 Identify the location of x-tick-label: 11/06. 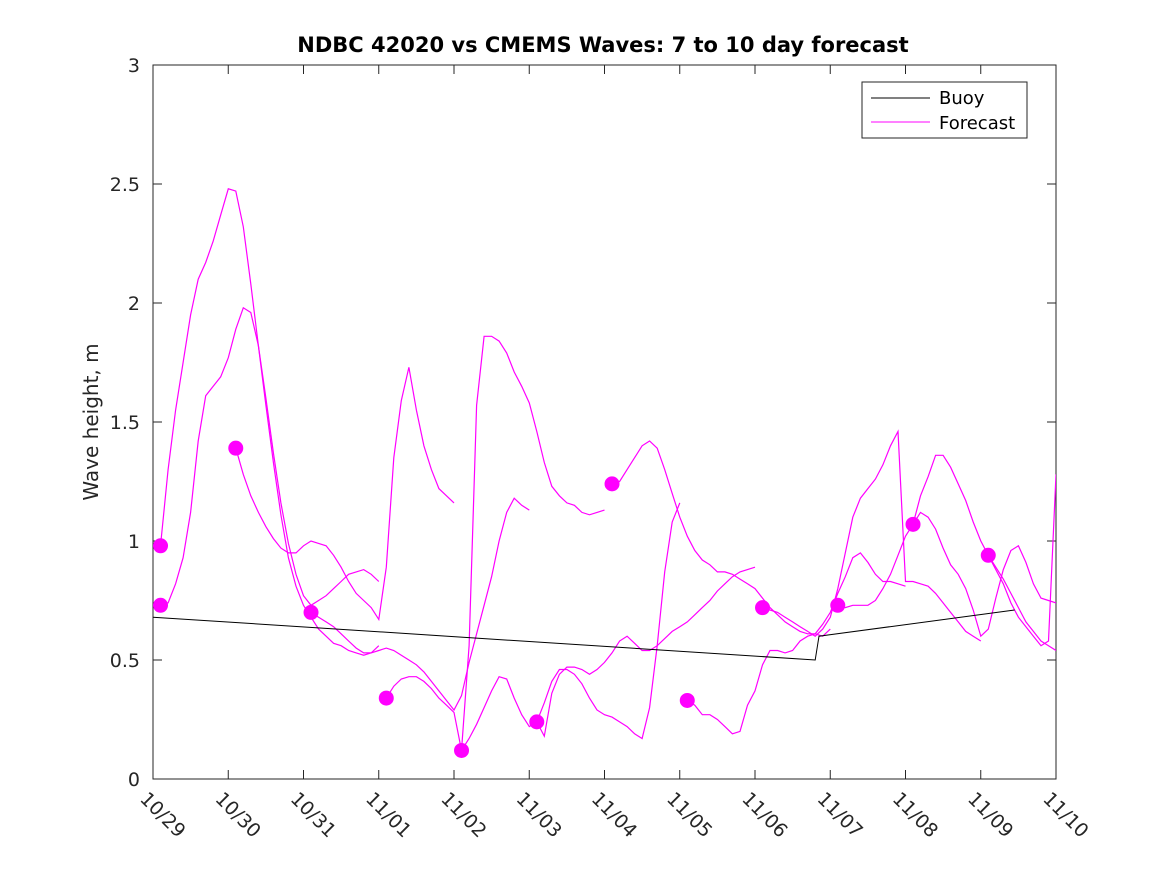
(764, 815).